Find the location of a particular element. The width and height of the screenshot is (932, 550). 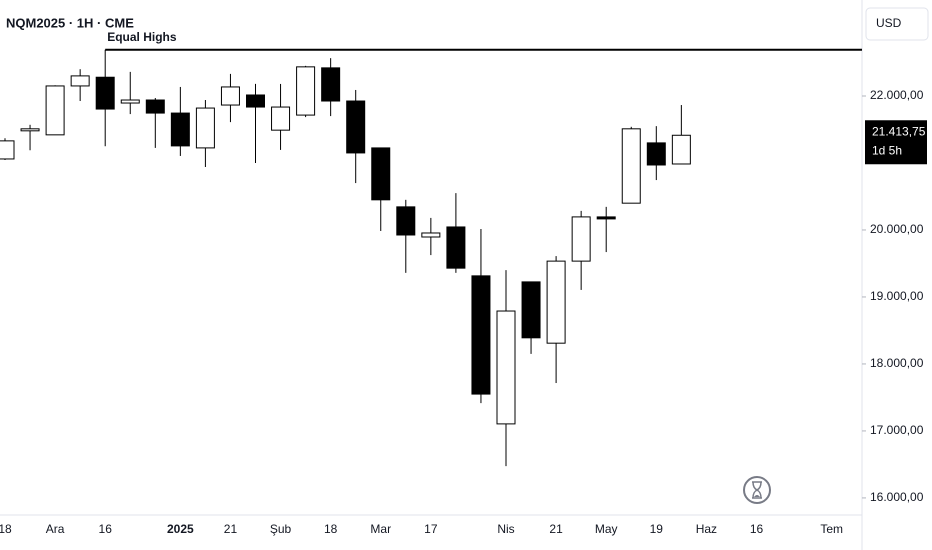

x-tick-label: Mar is located at coordinates (380, 529).